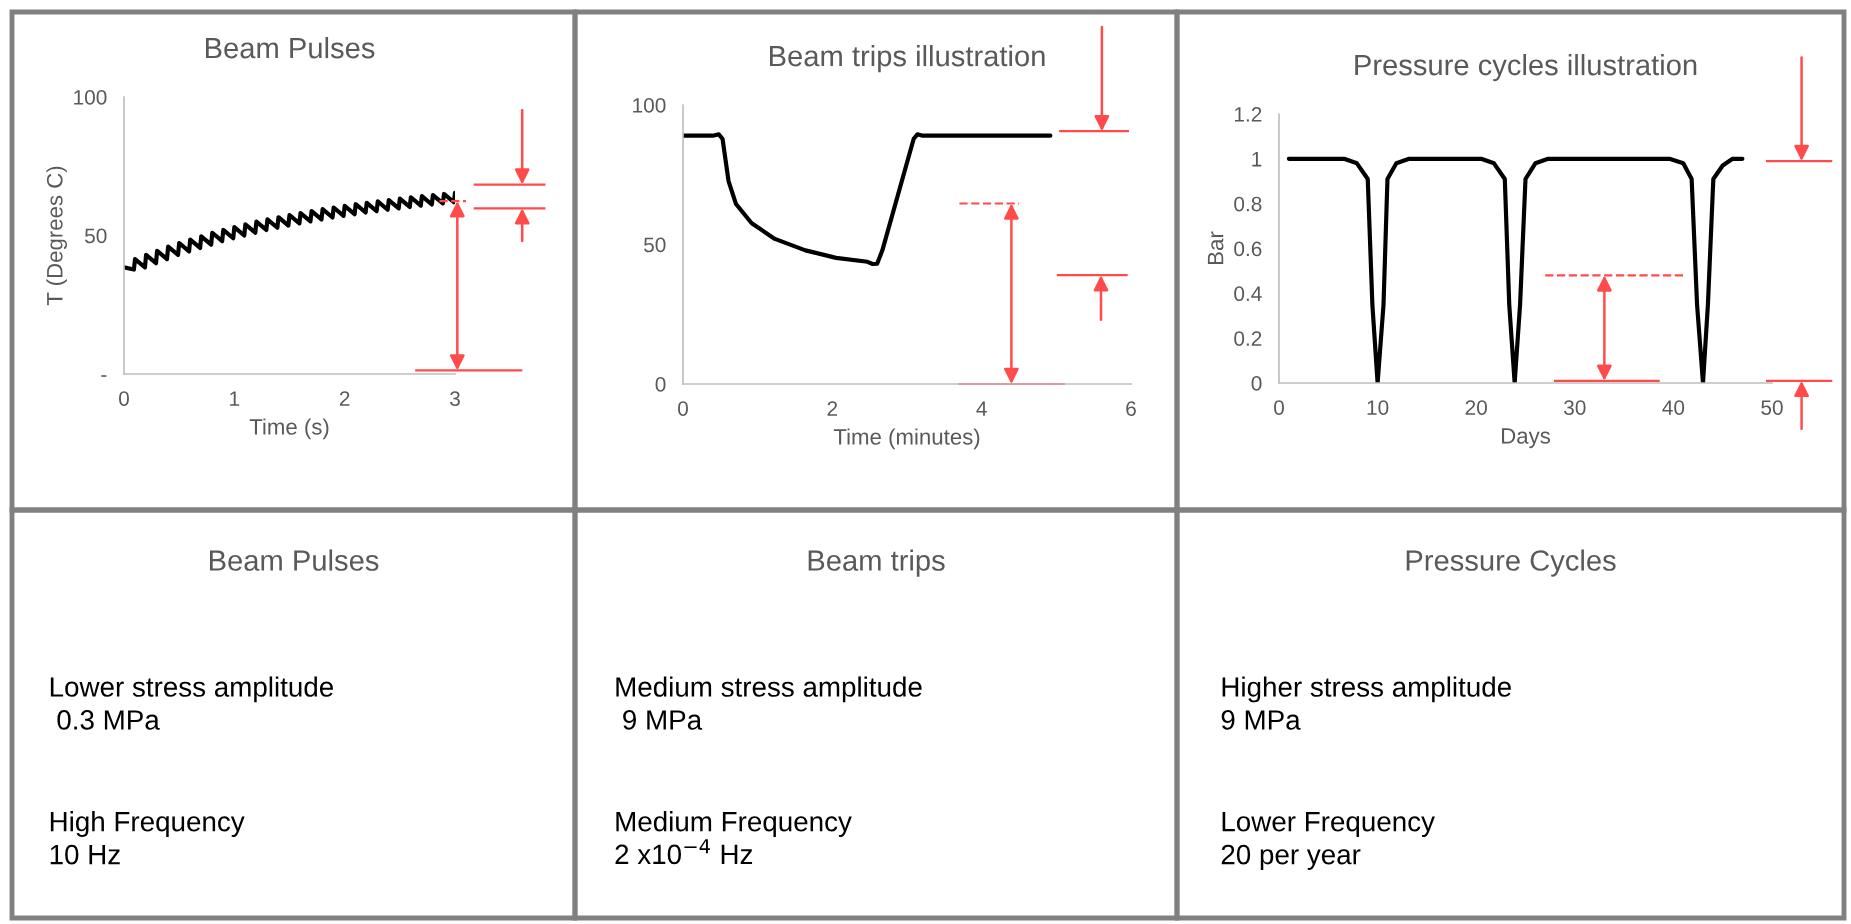  Describe the element at coordinates (235, 398) in the screenshot. I see `x-tick-label: 1` at that location.